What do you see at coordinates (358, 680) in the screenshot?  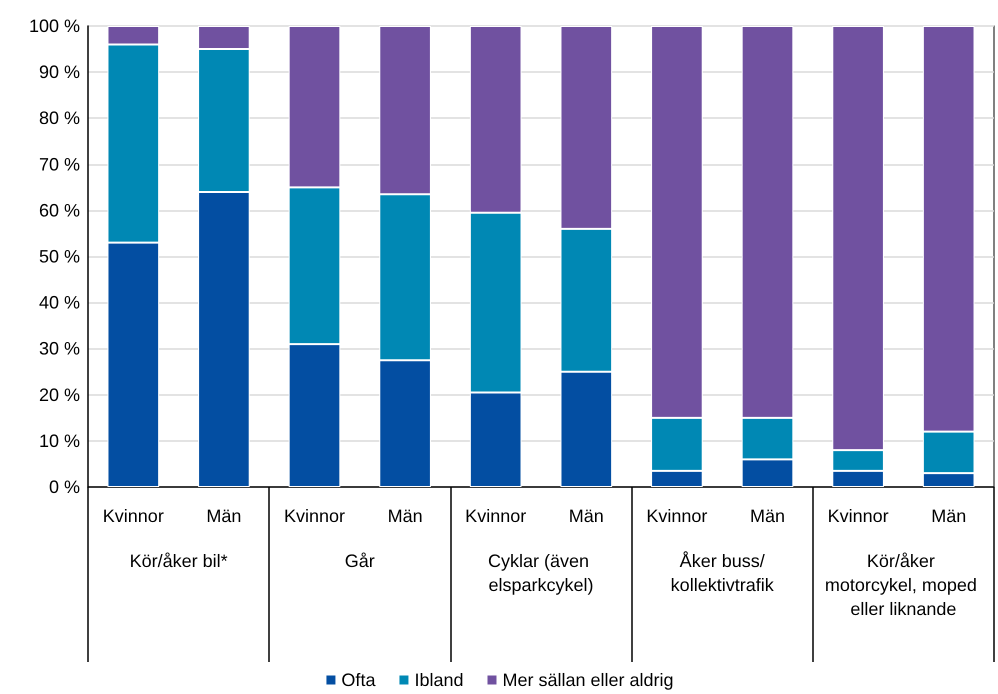 I see `legend-label: Ofta` at bounding box center [358, 680].